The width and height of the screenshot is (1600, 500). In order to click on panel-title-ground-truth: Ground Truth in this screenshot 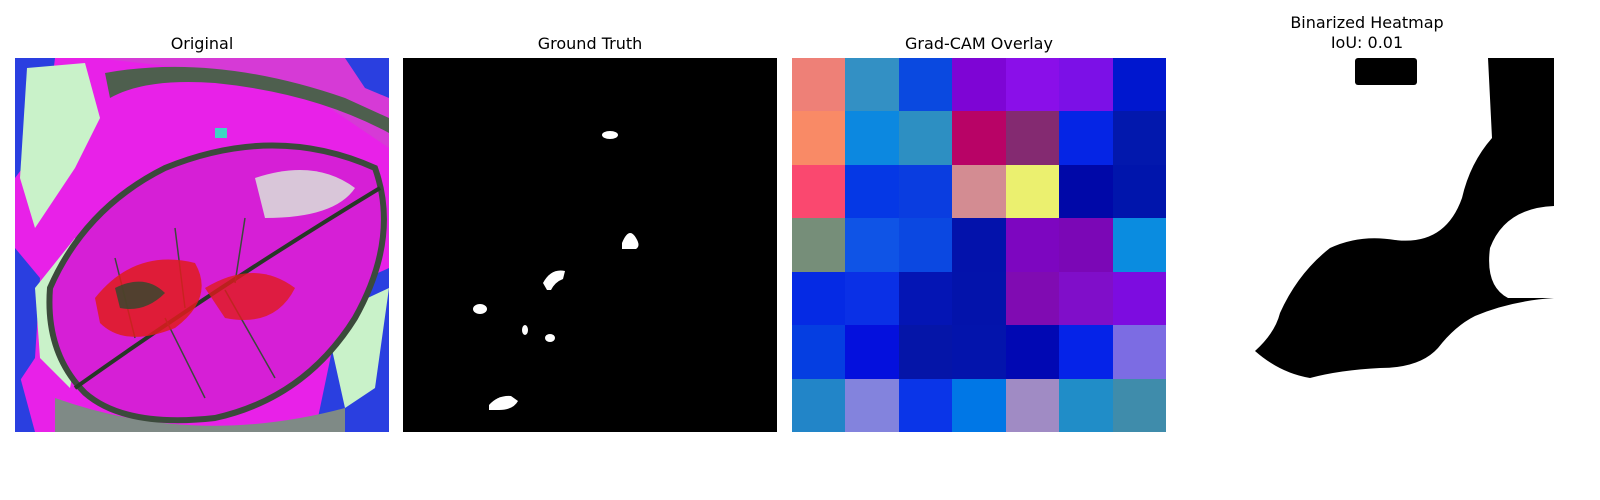, I will do `click(590, 43)`.